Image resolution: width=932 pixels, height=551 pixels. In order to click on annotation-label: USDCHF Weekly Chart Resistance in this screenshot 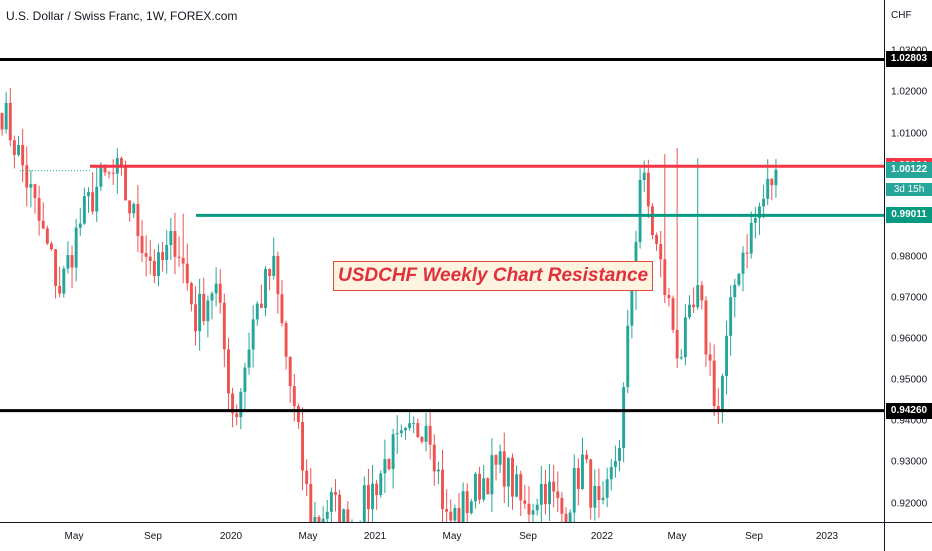, I will do `click(493, 276)`.